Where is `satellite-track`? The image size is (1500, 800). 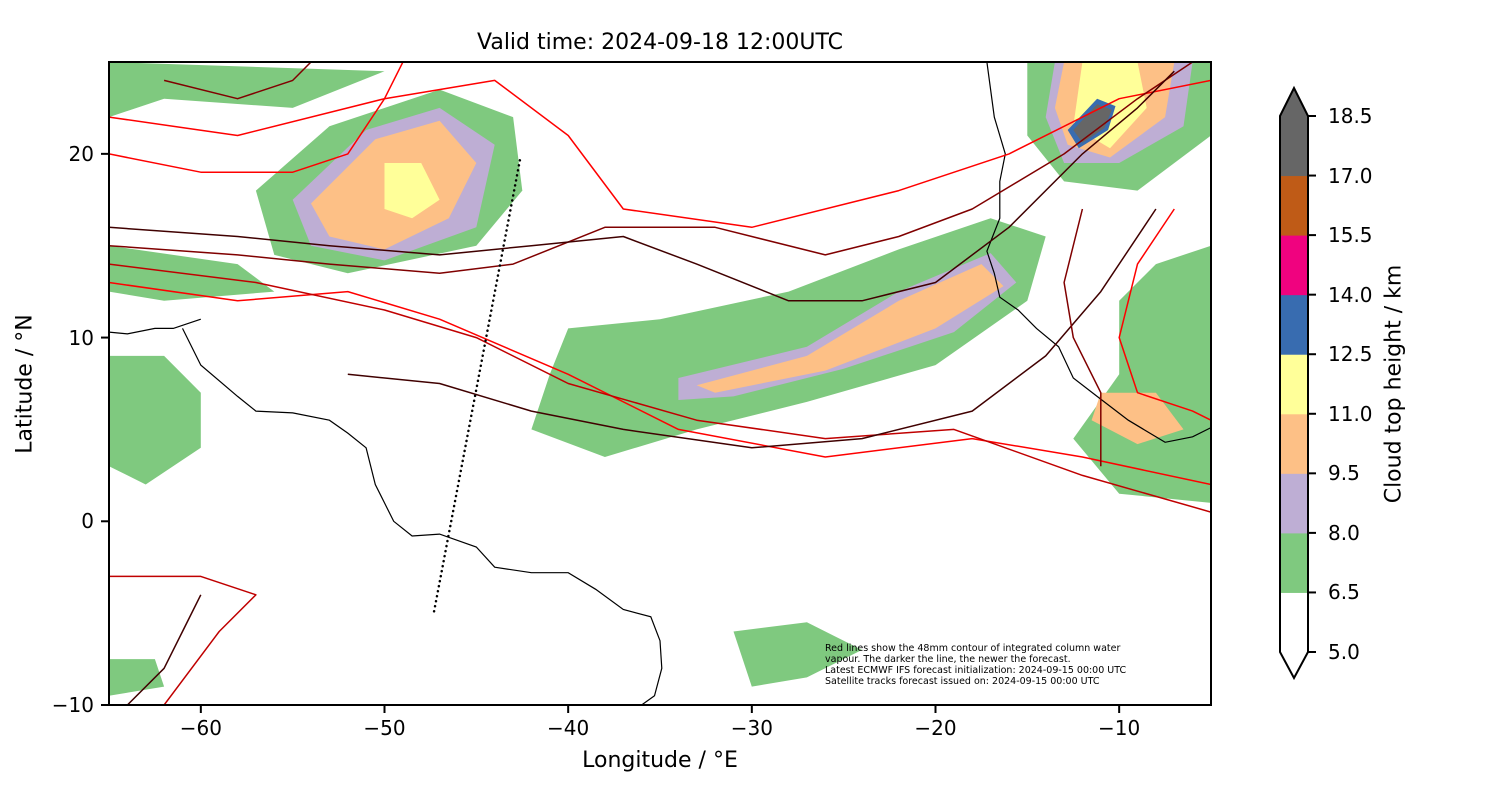
satellite-track is located at coordinates (477, 384).